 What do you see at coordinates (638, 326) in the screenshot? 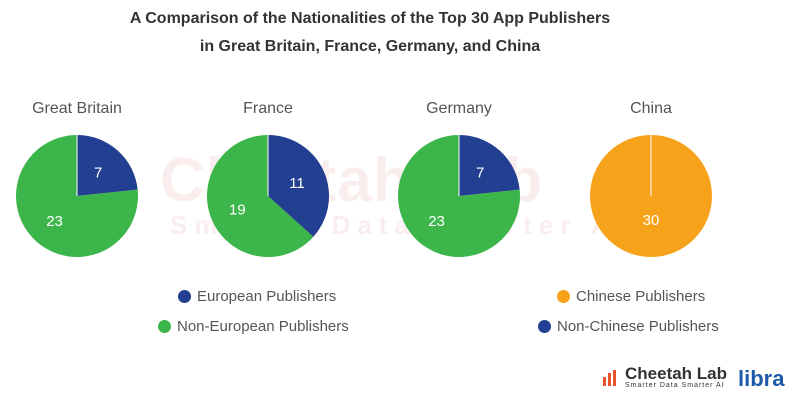
I see `legend-label-non-chinese: Non-Chinese Publishers` at bounding box center [638, 326].